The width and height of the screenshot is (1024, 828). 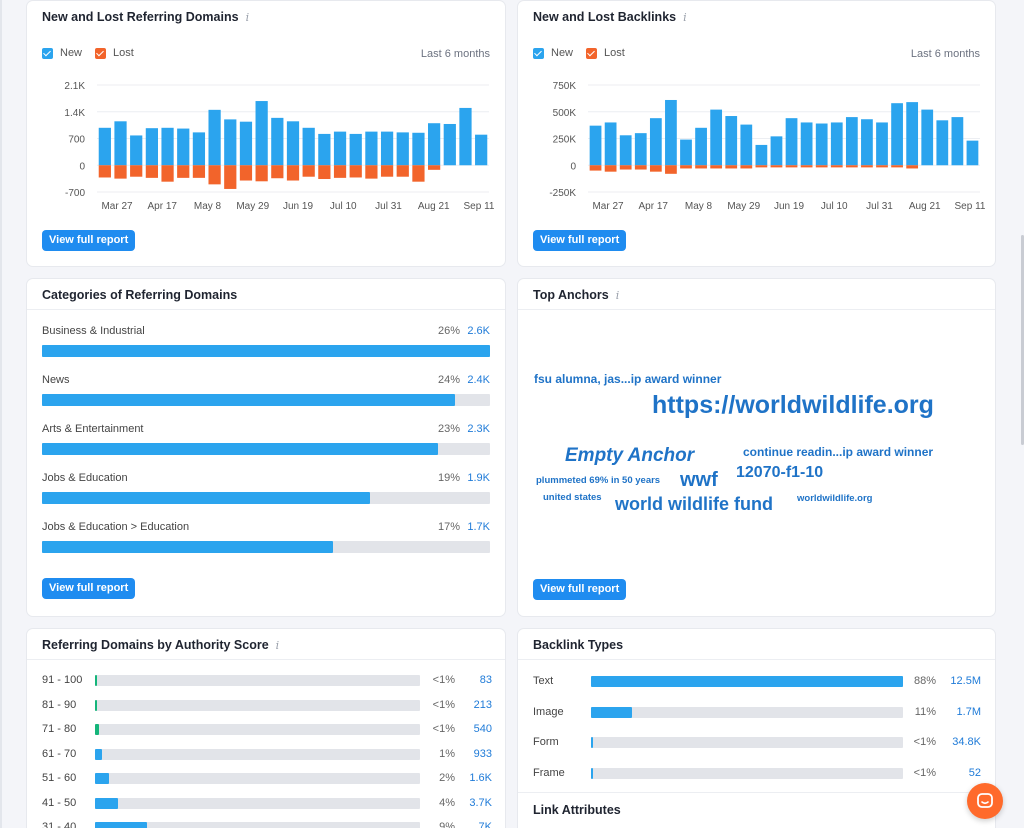 I want to click on score-count: 213, so click(x=482, y=704).